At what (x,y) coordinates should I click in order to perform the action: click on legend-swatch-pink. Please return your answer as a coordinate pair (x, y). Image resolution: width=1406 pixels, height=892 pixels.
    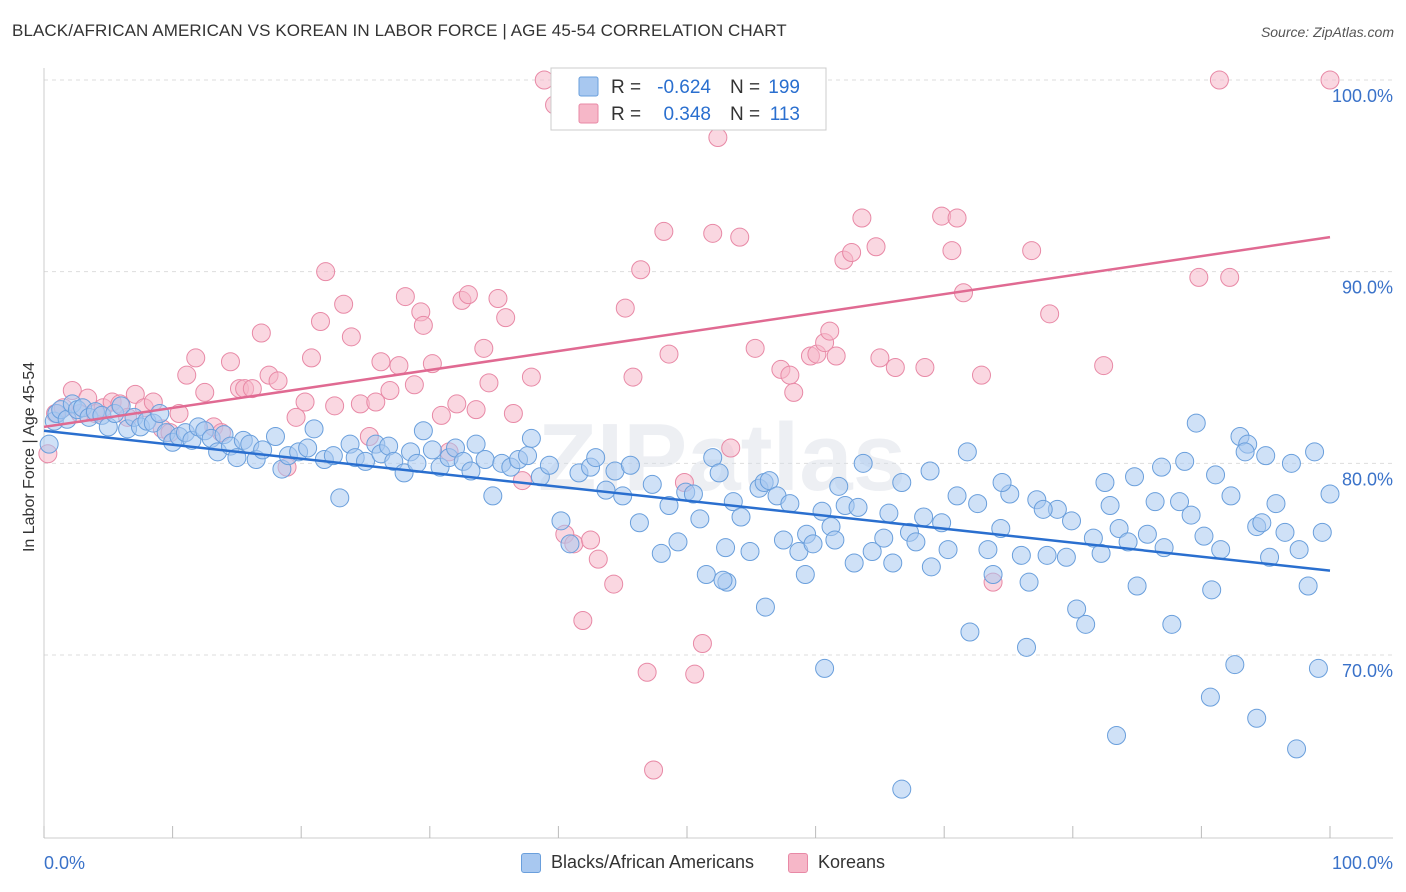
    Looking at the image, I should click on (588, 113).